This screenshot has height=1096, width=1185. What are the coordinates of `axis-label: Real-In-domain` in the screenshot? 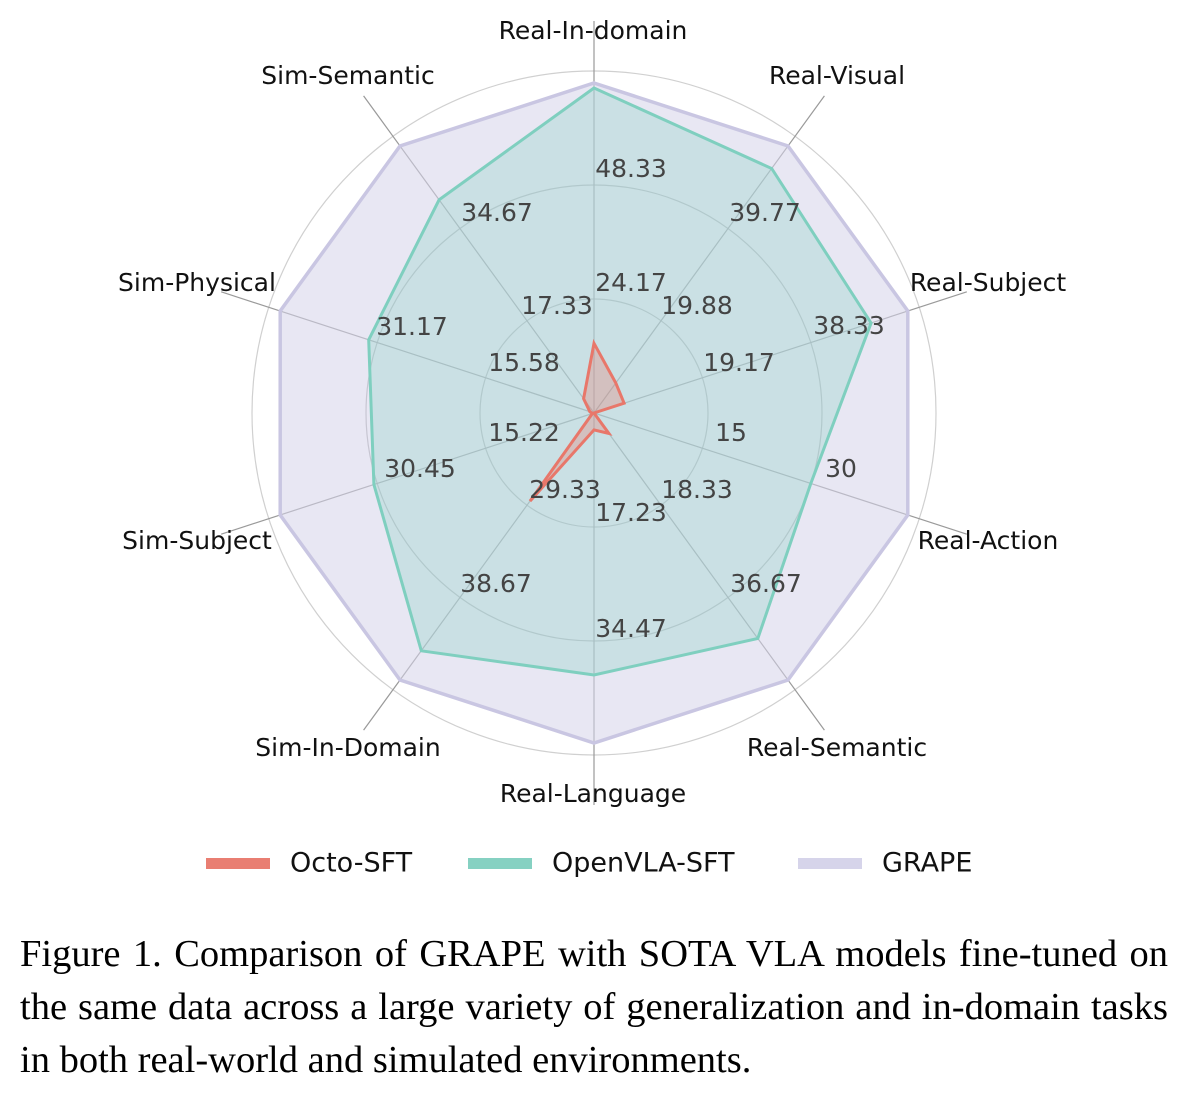 It's located at (593, 30).